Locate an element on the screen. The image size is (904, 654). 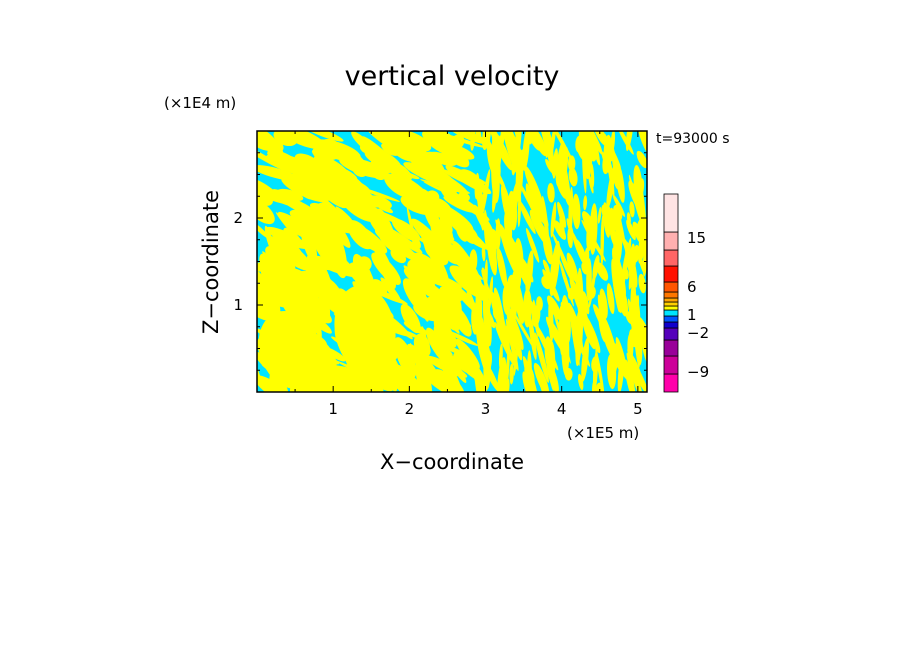
colorbar-label: 1 is located at coordinates (692, 315).